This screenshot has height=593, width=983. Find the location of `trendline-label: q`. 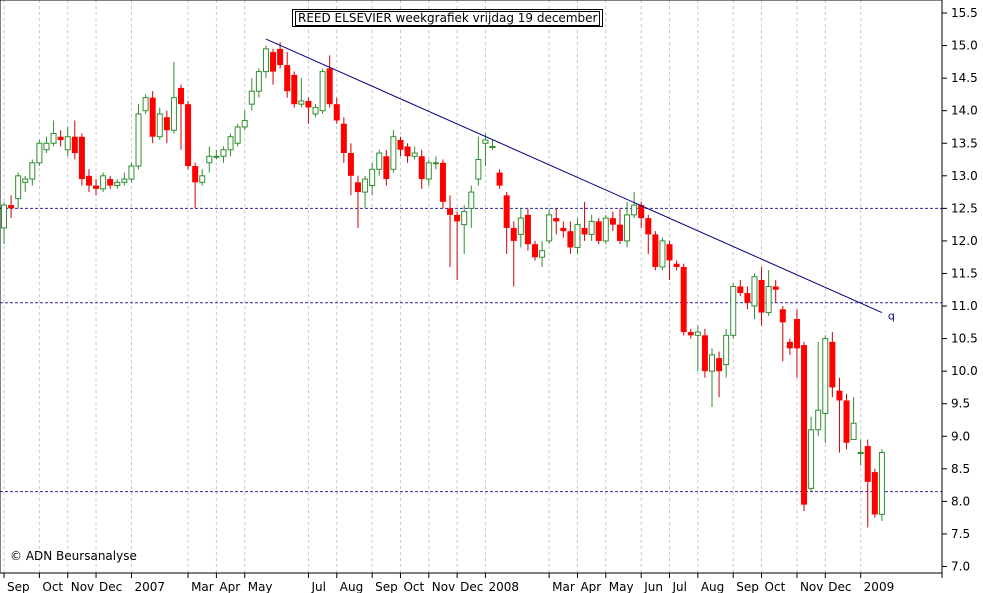

trendline-label: q is located at coordinates (891, 316).